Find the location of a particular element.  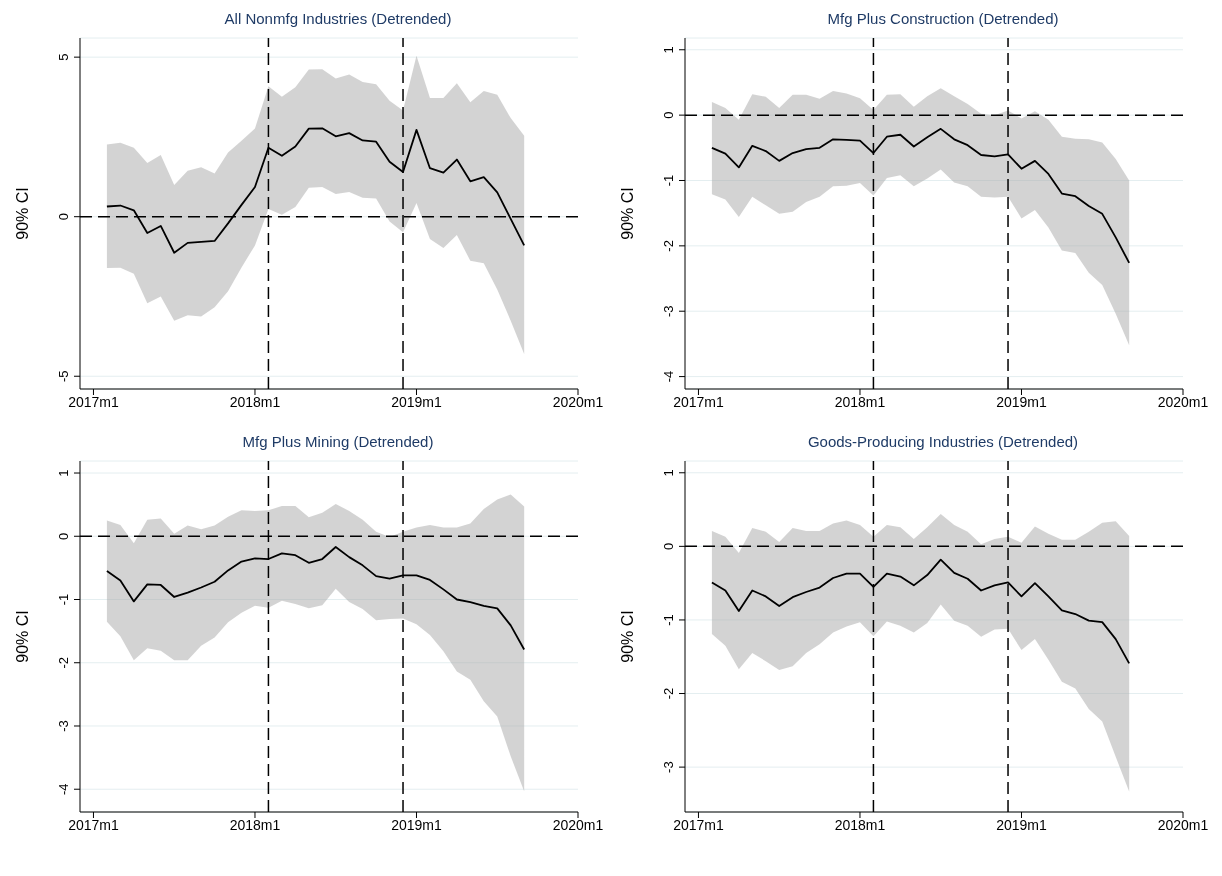

chart-title: Goods-Producing Industries (Detrended) is located at coordinates (943, 442).